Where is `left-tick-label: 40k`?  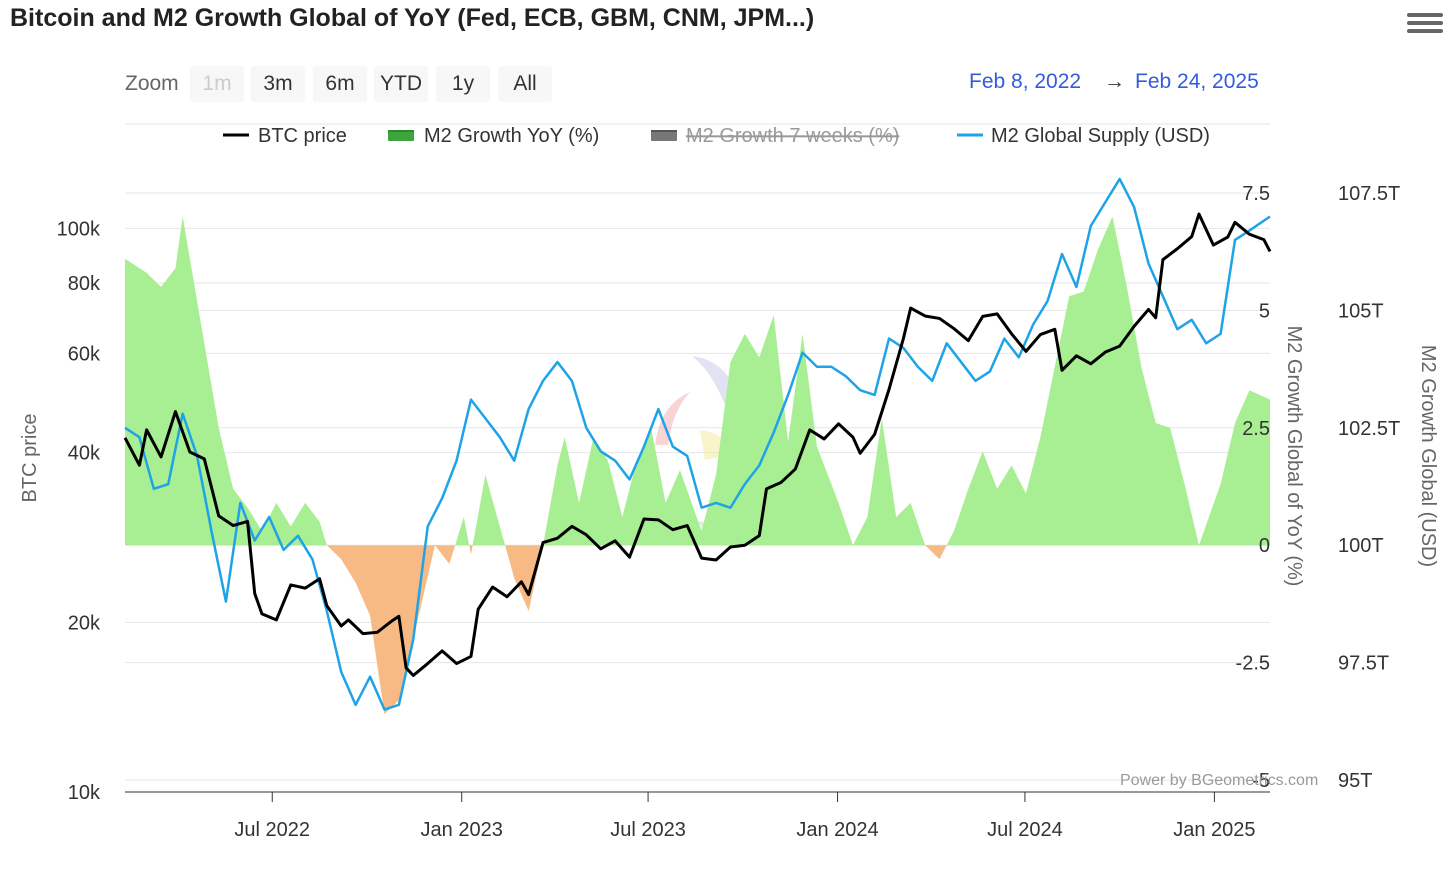
left-tick-label: 40k is located at coordinates (84, 454).